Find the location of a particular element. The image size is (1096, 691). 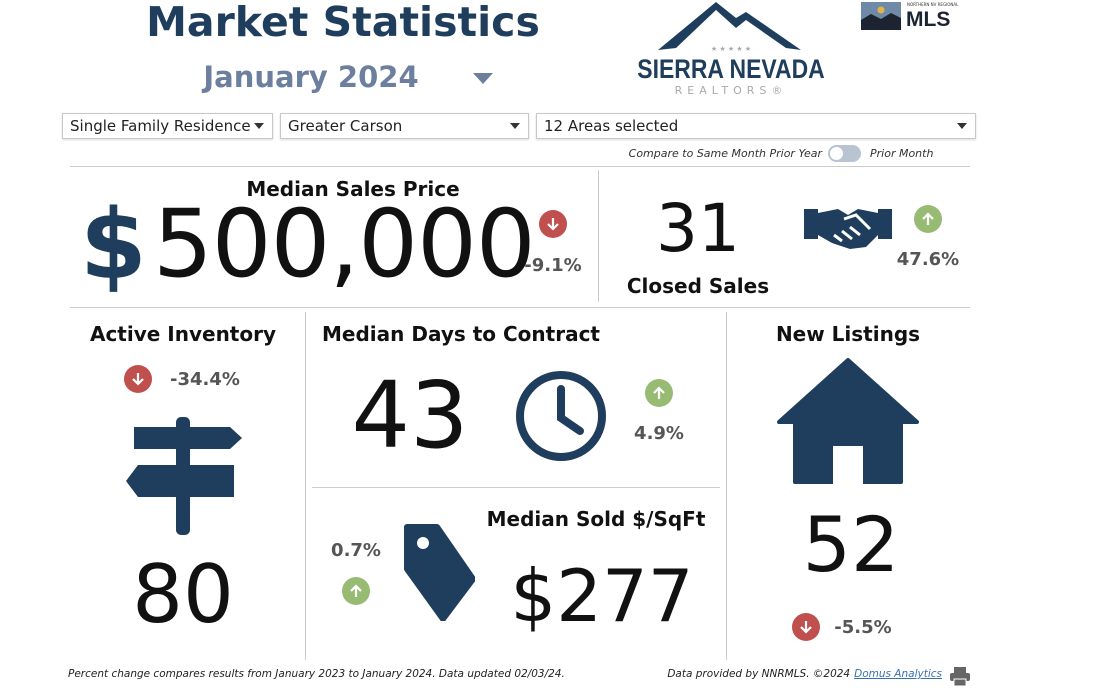

mls-small-text: NORTHERN NV REGIONAL is located at coordinates (933, 4).